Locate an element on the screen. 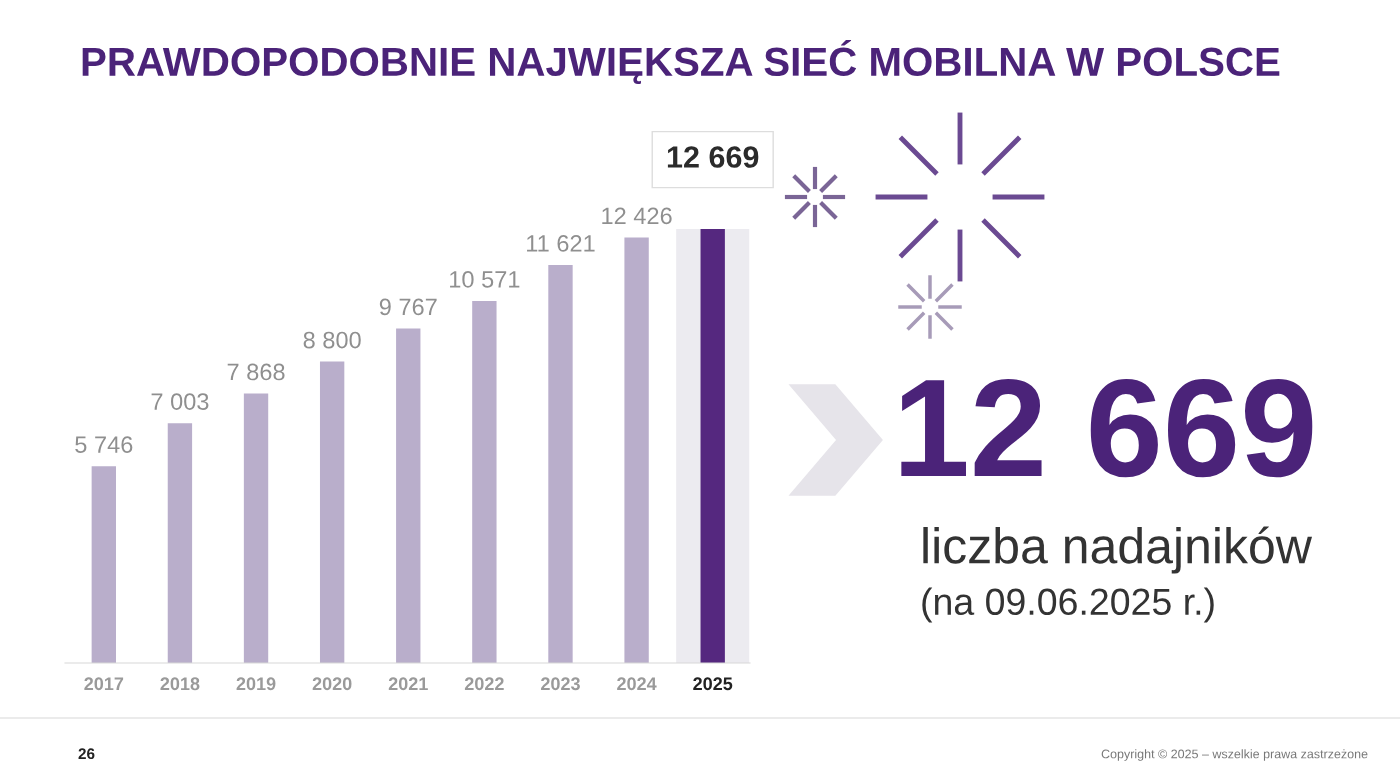  data-label: 5 746 is located at coordinates (104, 444).